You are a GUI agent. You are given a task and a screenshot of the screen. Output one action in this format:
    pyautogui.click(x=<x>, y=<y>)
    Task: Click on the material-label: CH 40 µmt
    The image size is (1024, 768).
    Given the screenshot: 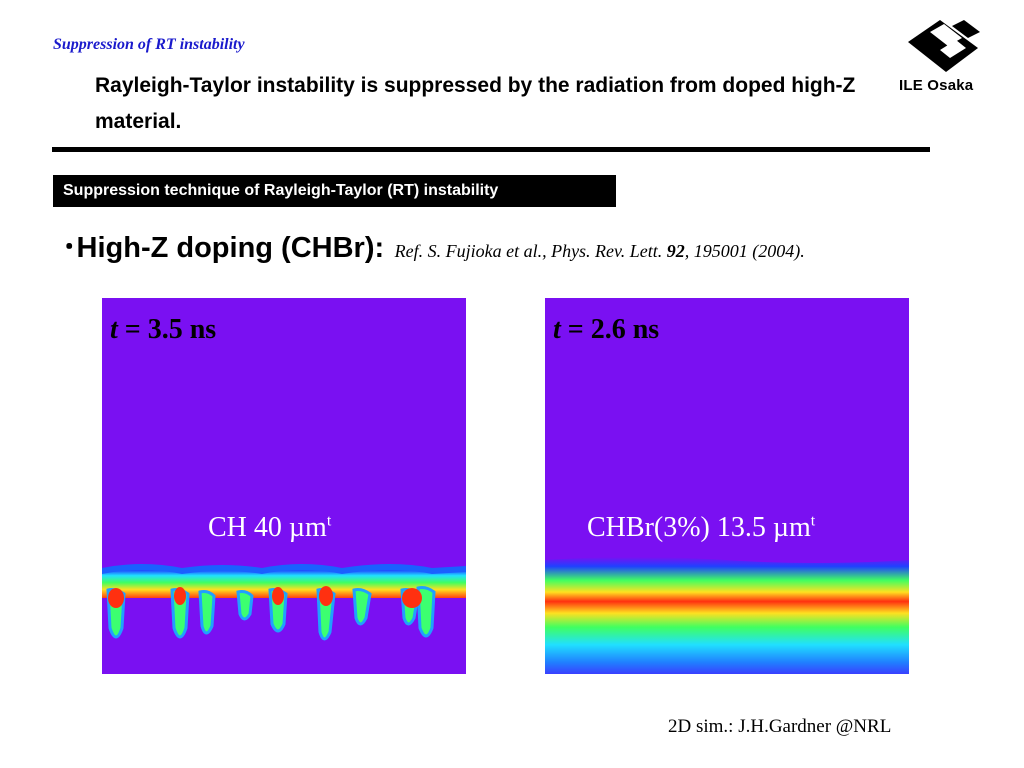 What is the action you would take?
    pyautogui.click(x=269, y=528)
    